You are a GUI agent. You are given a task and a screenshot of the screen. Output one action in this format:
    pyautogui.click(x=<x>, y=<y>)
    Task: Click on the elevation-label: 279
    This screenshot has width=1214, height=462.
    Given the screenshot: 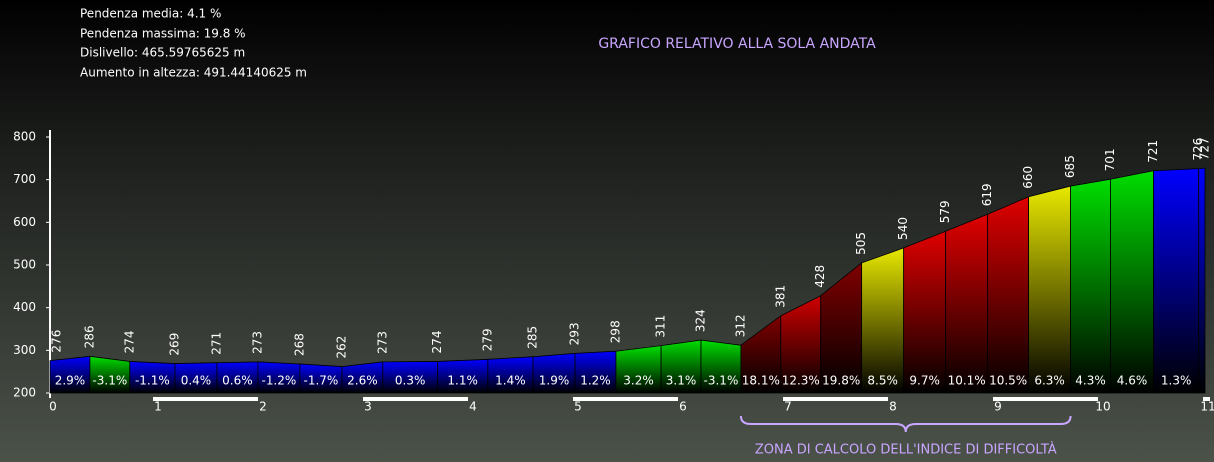 What is the action you would take?
    pyautogui.click(x=487, y=339)
    